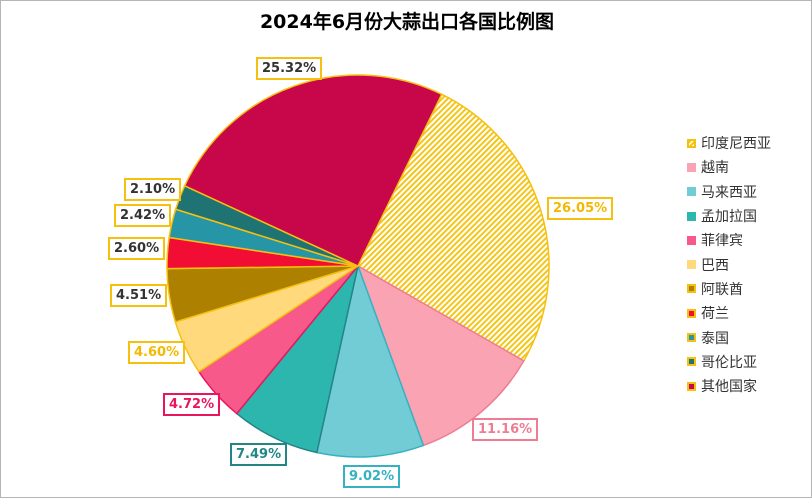 The width and height of the screenshot is (812, 499). I want to click on legend-item: 荷兰, so click(729, 313).